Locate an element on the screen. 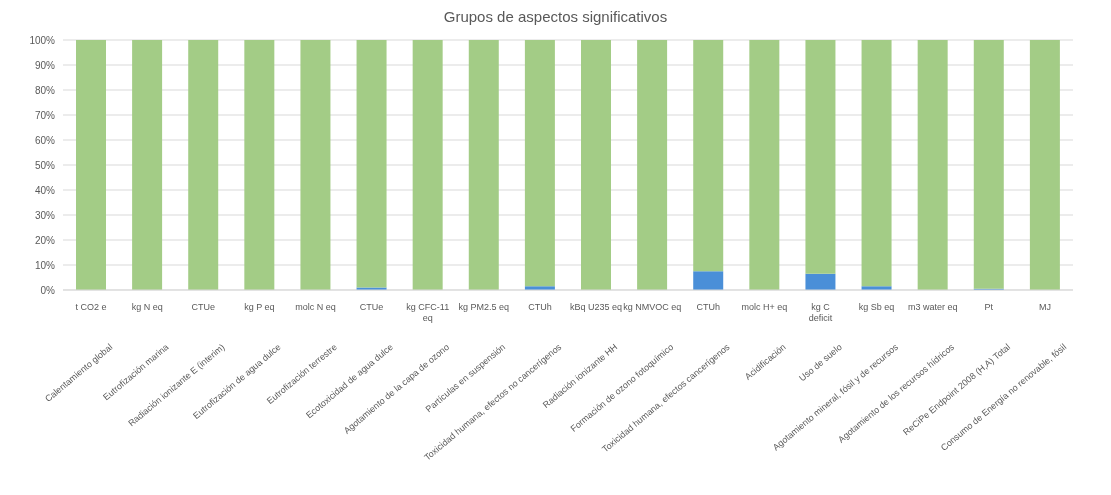  y-tick-label: 40% is located at coordinates (45, 190).